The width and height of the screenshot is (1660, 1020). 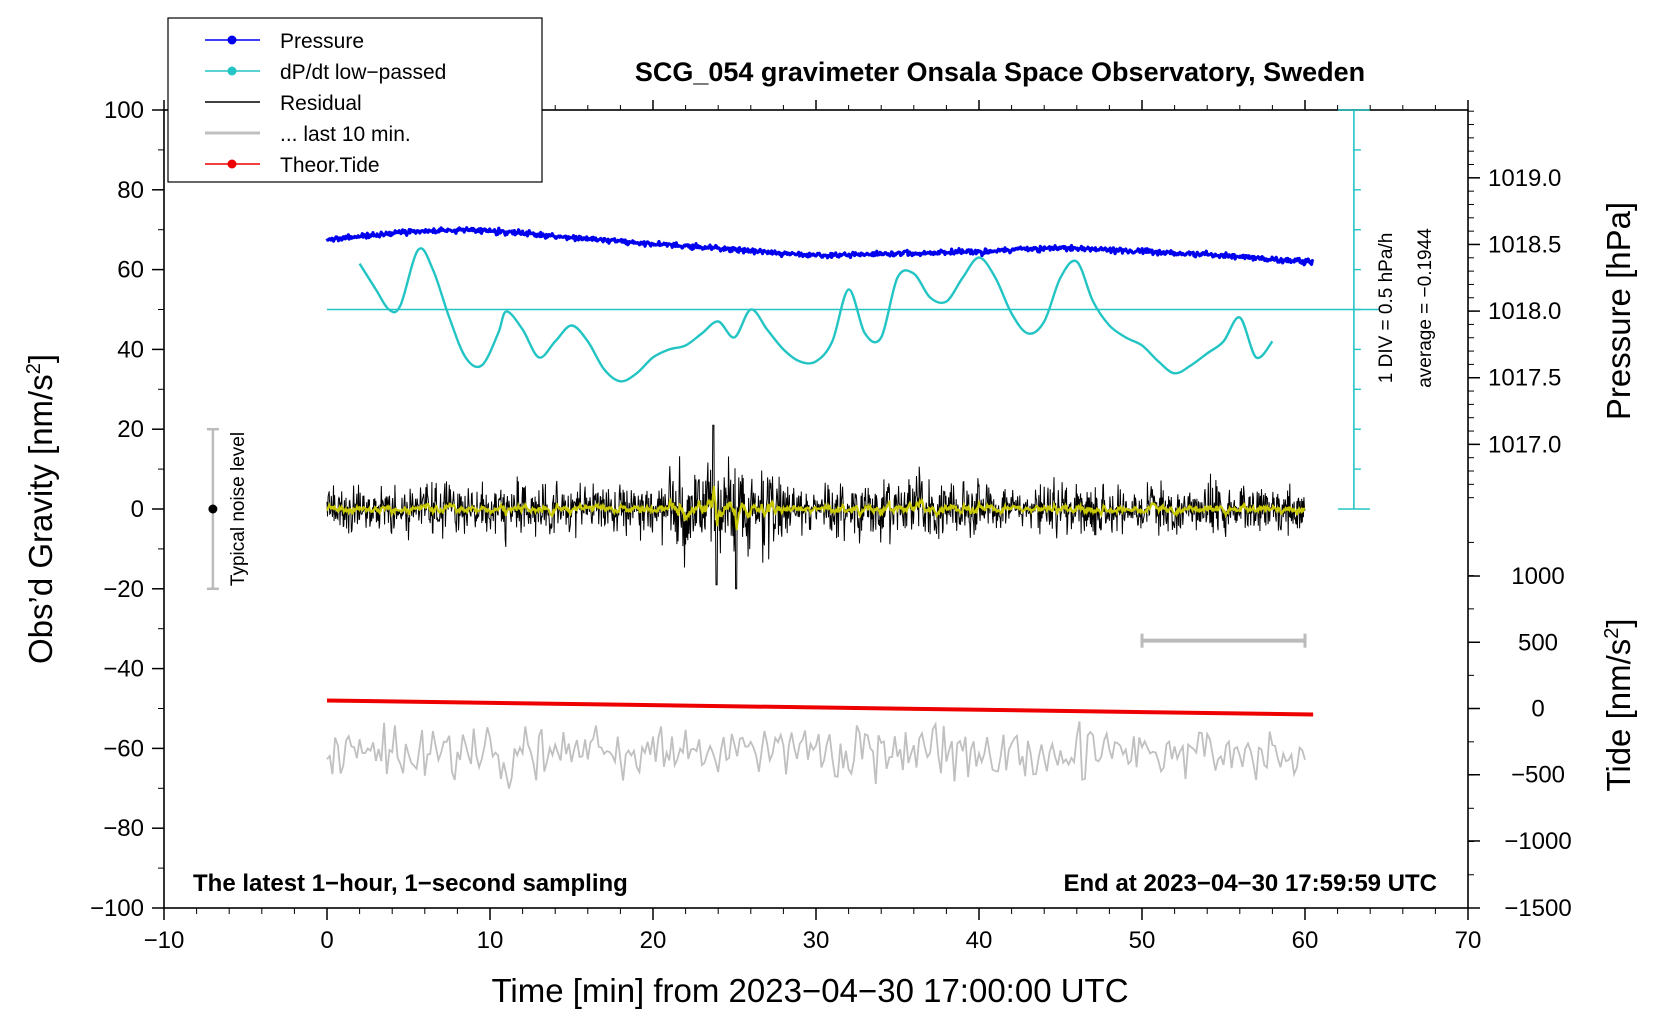 What do you see at coordinates (322, 41) in the screenshot?
I see `legend-label: Pressure` at bounding box center [322, 41].